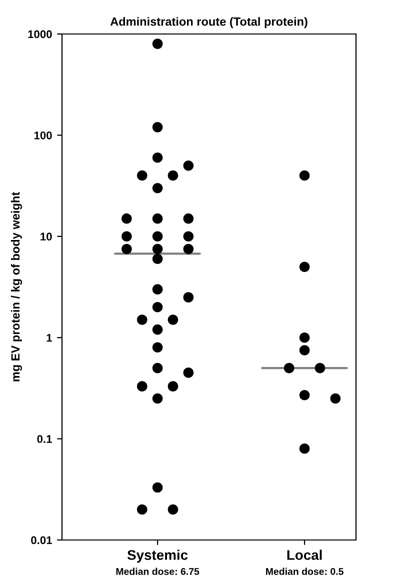 Image resolution: width=407 pixels, height=587 pixels. What do you see at coordinates (49, 338) in the screenshot?
I see `y-tick-label: 1` at bounding box center [49, 338].